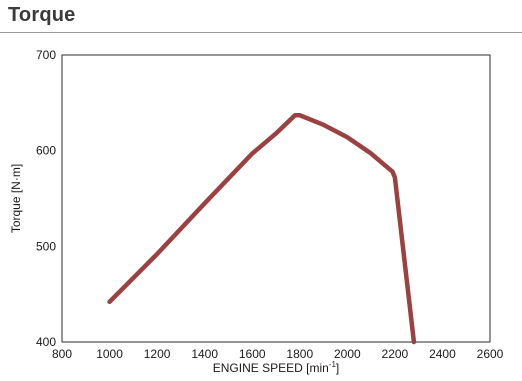  Describe the element at coordinates (347, 354) in the screenshot. I see `x-tick-label: 2000` at that location.